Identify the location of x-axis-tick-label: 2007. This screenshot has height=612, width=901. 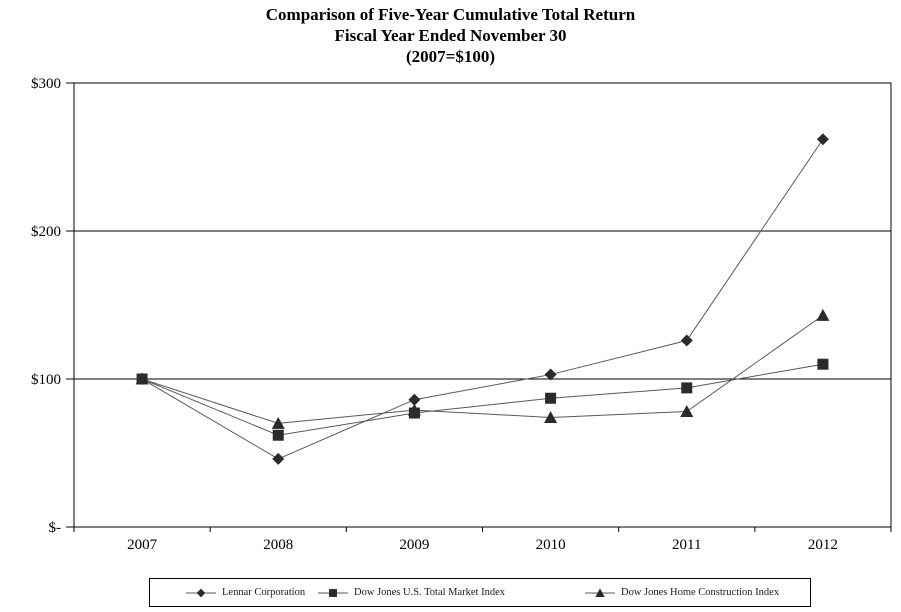
(142, 545).